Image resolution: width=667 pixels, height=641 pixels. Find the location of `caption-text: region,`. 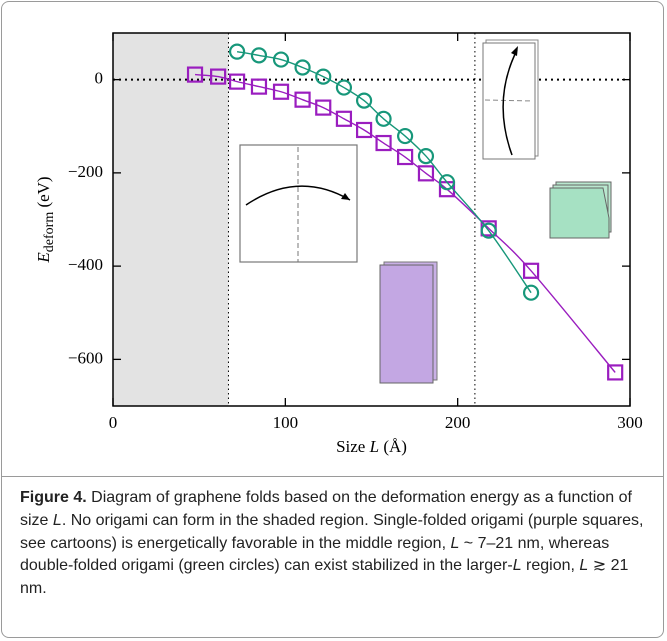

caption-text: region, is located at coordinates (550, 566).